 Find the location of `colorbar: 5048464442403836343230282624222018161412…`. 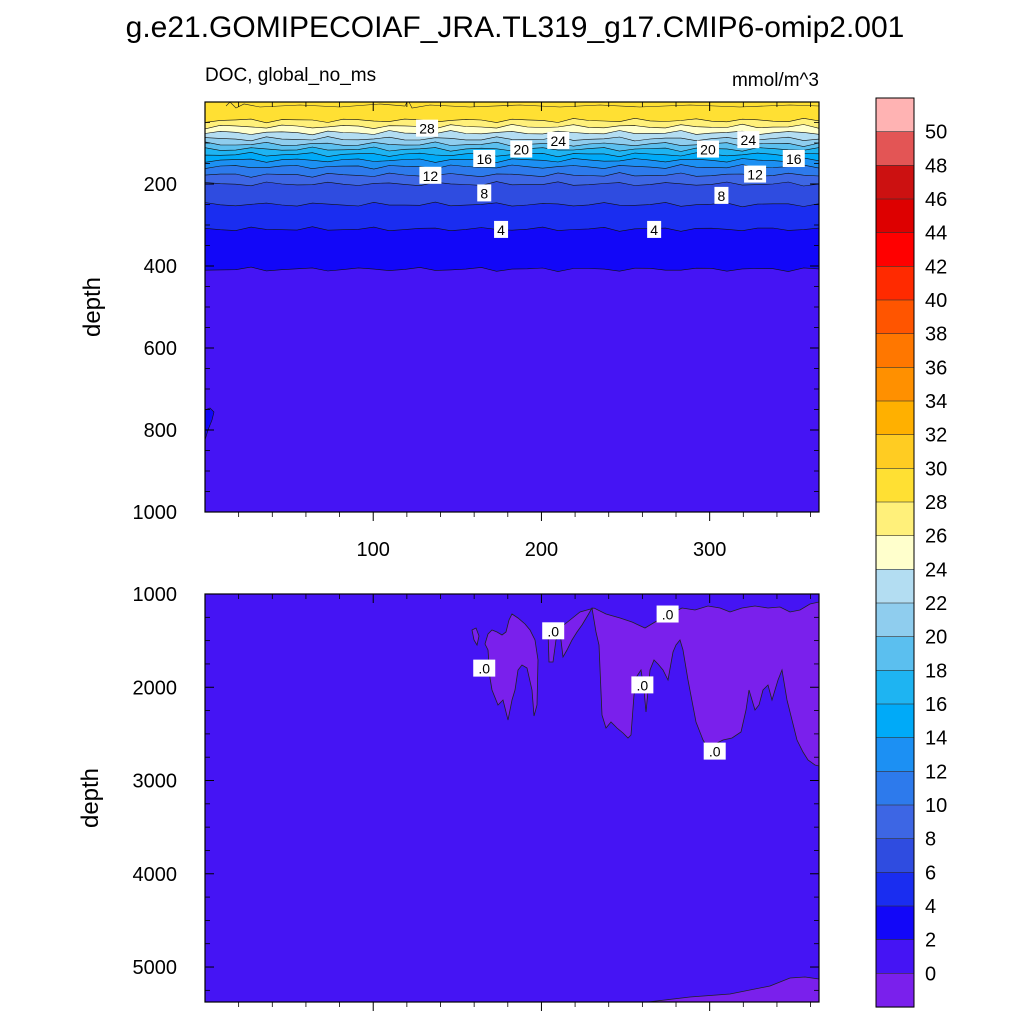

colorbar: 5048464442403836343230282624222018161412… is located at coordinates (911, 552).